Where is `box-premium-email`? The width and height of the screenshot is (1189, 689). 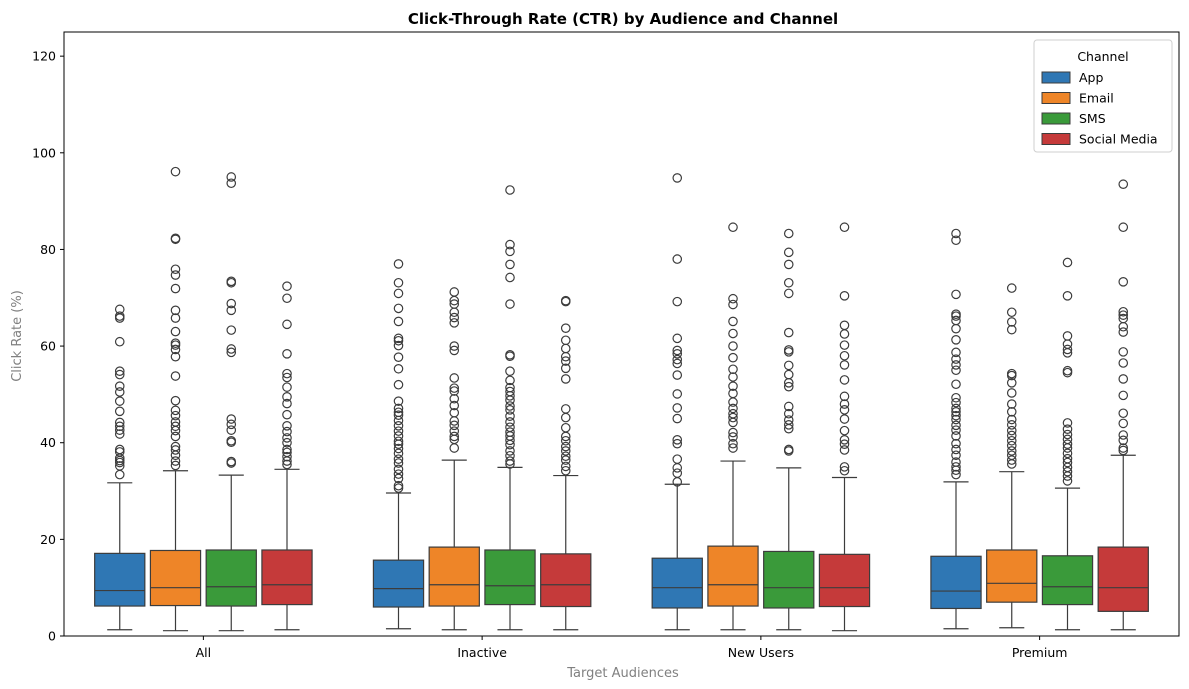 box-premium-email is located at coordinates (1012, 456).